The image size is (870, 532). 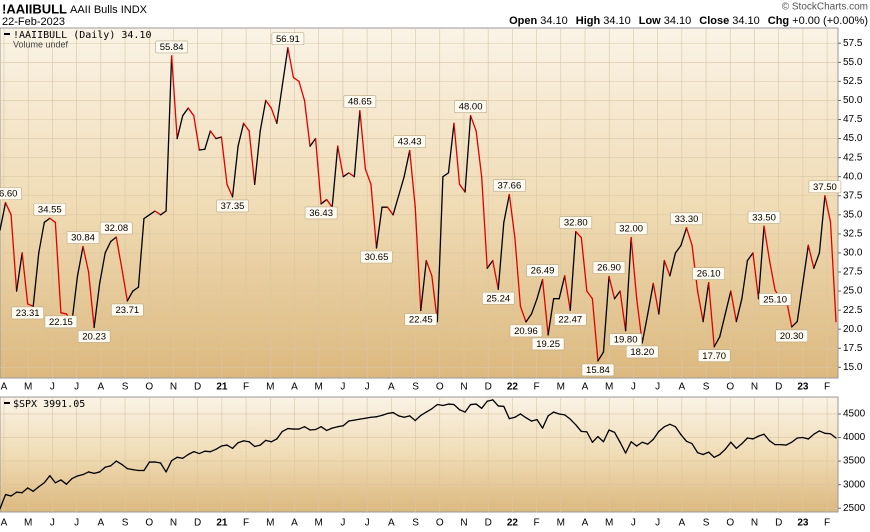 What do you see at coordinates (792, 336) in the screenshot?
I see `value-label: 20.30` at bounding box center [792, 336].